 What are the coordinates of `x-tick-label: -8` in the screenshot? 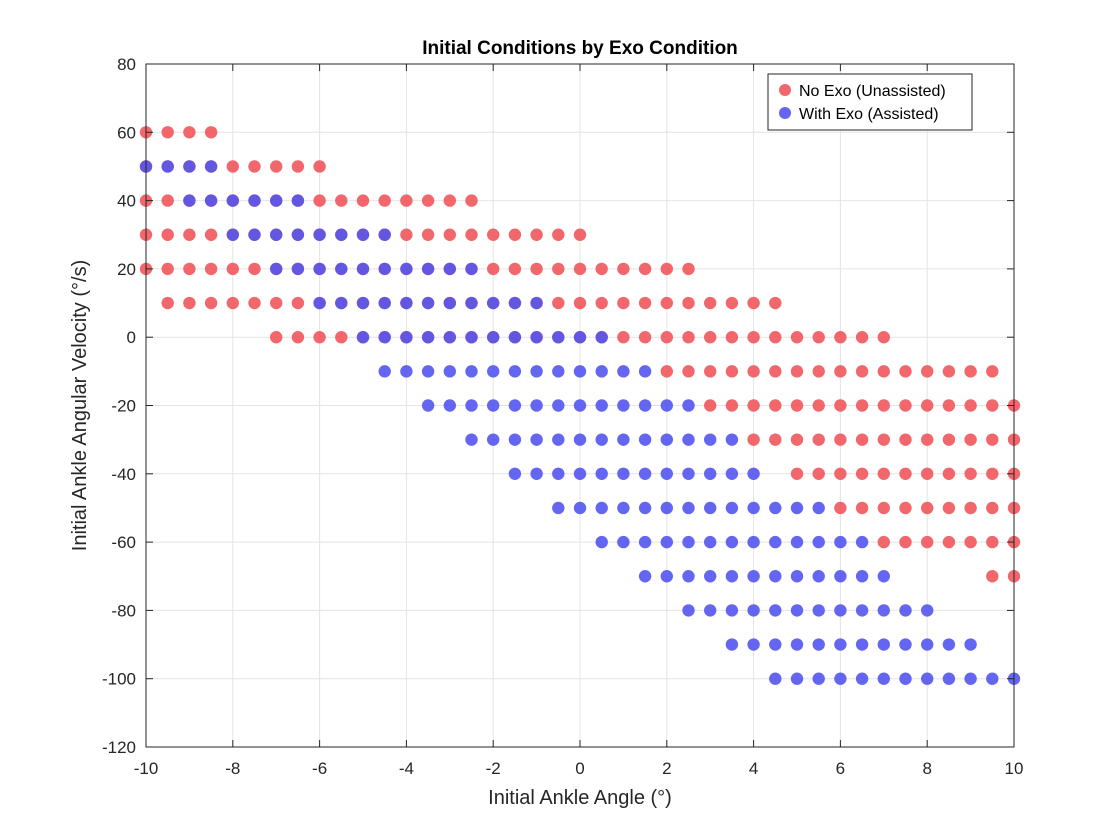 It's located at (232, 768).